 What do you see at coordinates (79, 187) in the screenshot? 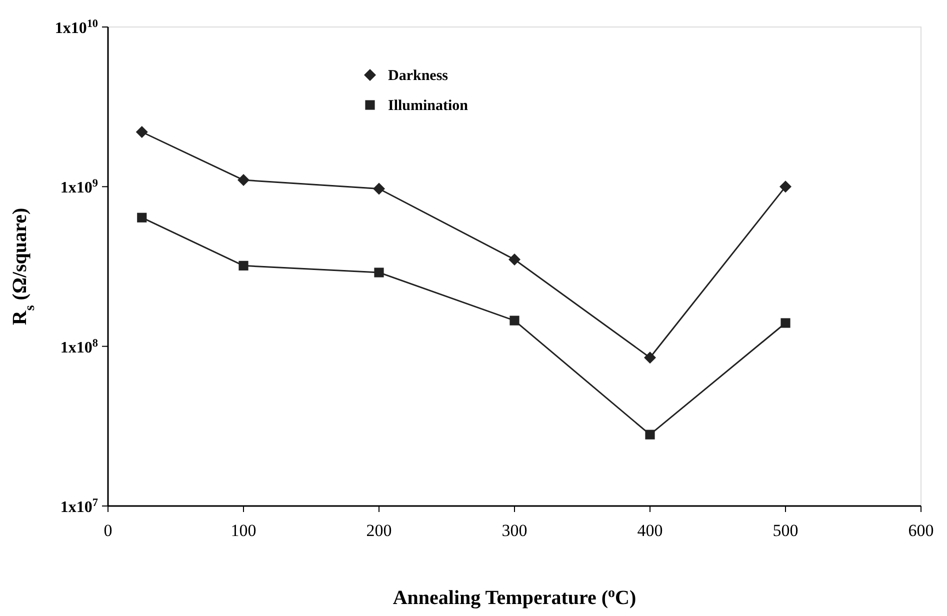
I see `y-tick-label: 1x10$^{9}$` at bounding box center [79, 187].